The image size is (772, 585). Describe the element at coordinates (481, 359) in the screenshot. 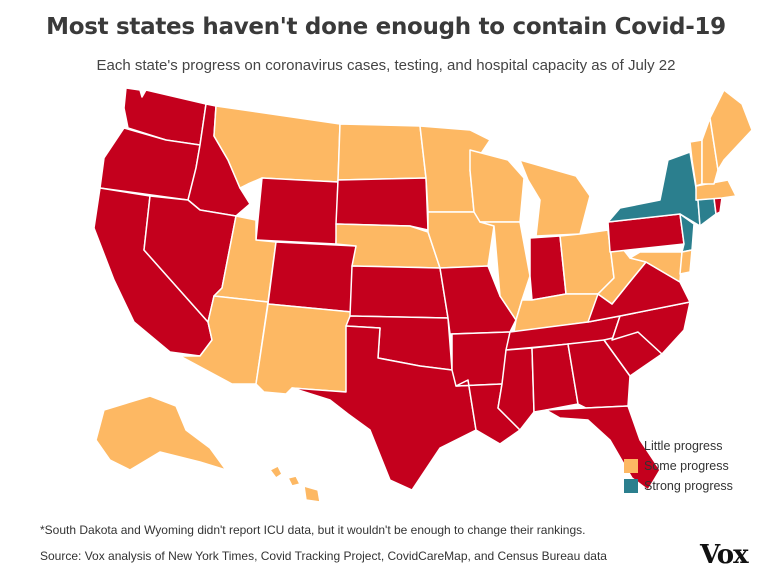

I see `state-ar` at that location.